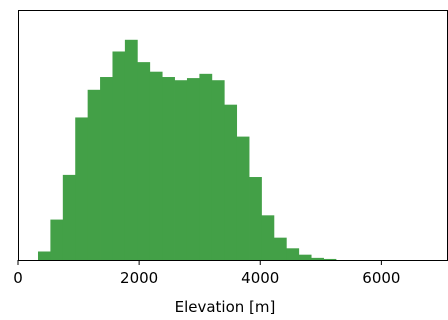  Describe the element at coordinates (225, 307) in the screenshot. I see `x-axis-label: Elevation [m]` at that location.